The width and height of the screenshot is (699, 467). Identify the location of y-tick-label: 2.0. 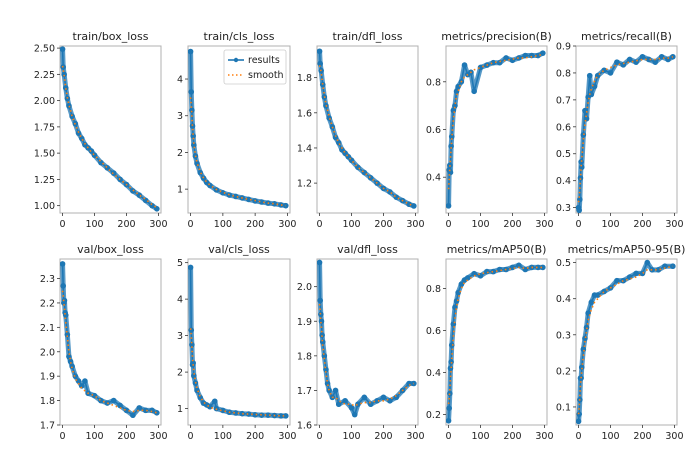
(304, 287).